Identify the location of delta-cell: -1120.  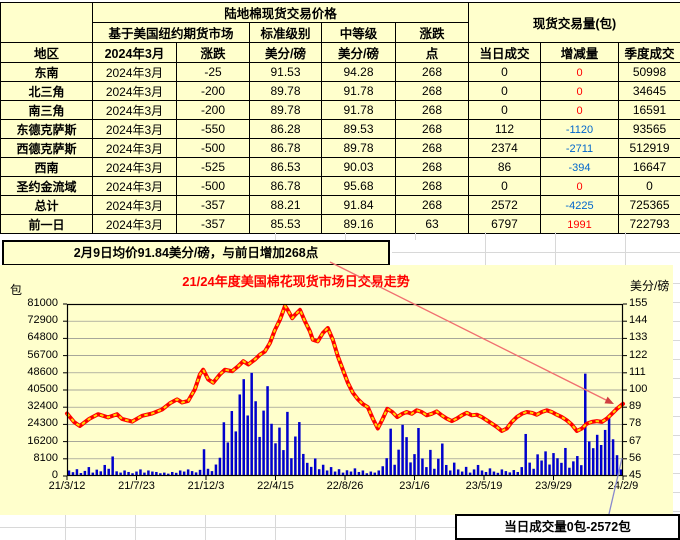
(579, 129).